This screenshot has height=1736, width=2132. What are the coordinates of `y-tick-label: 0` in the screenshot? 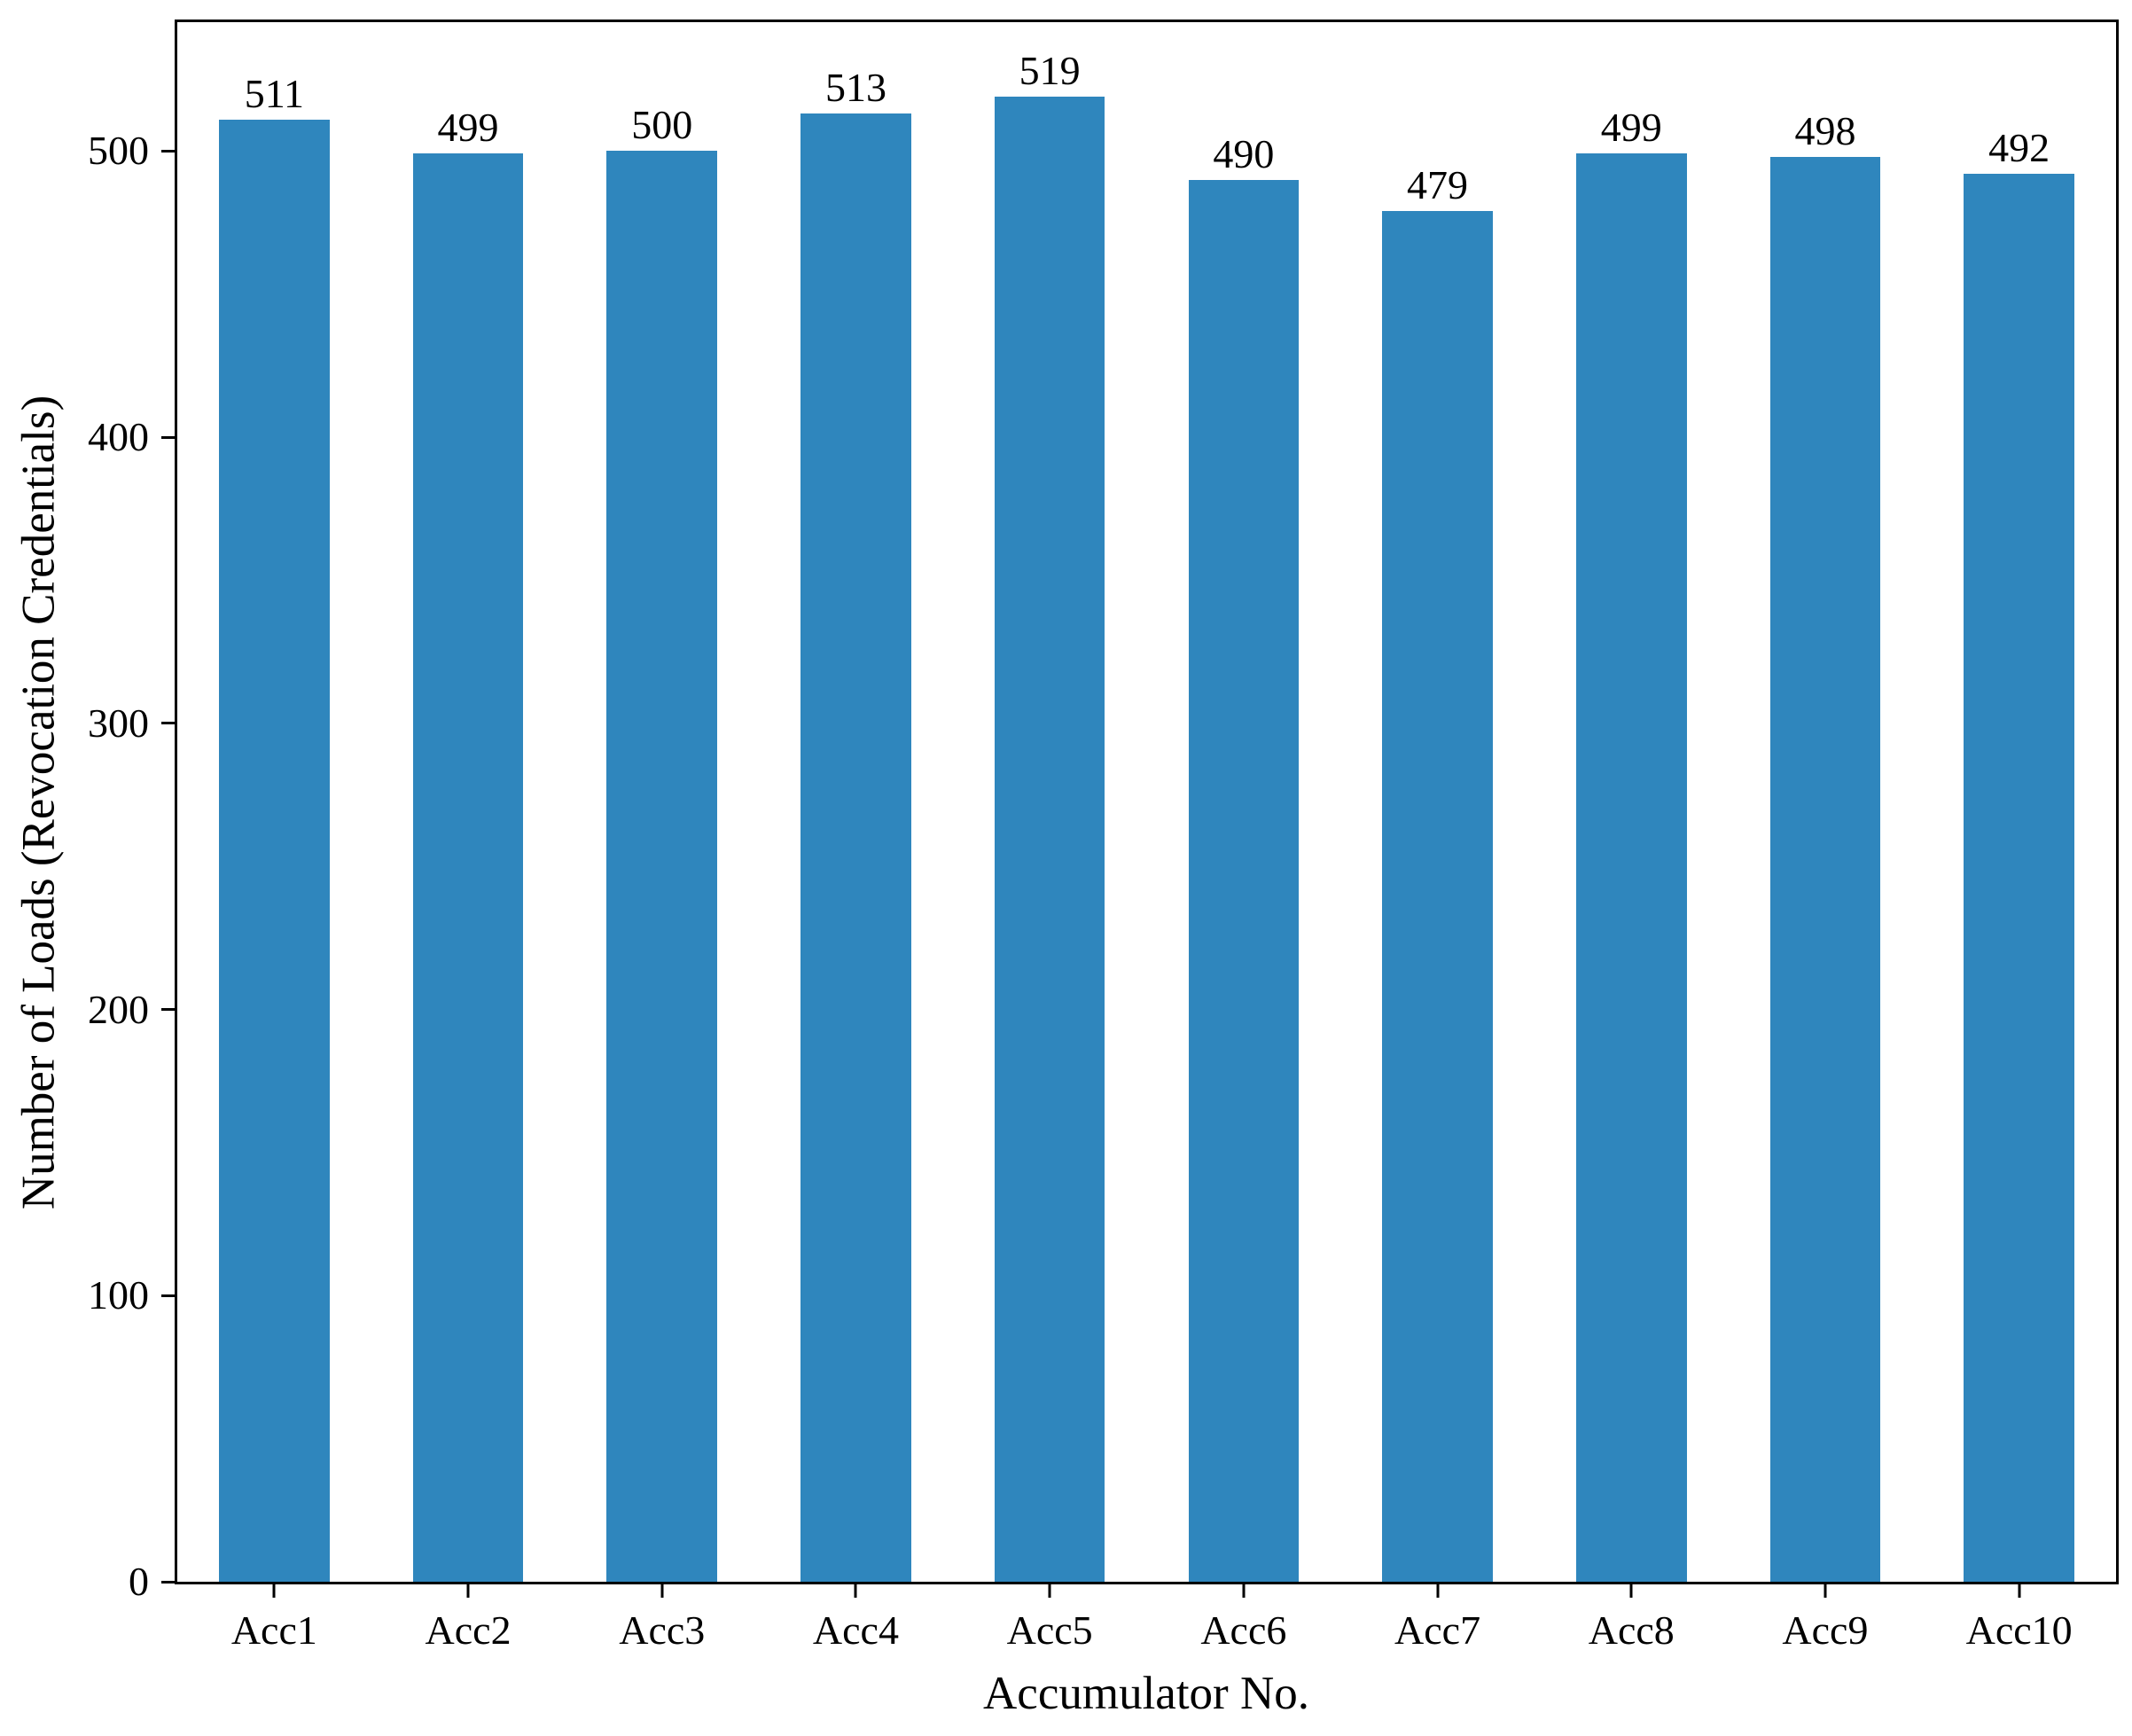 It's located at (139, 1581).